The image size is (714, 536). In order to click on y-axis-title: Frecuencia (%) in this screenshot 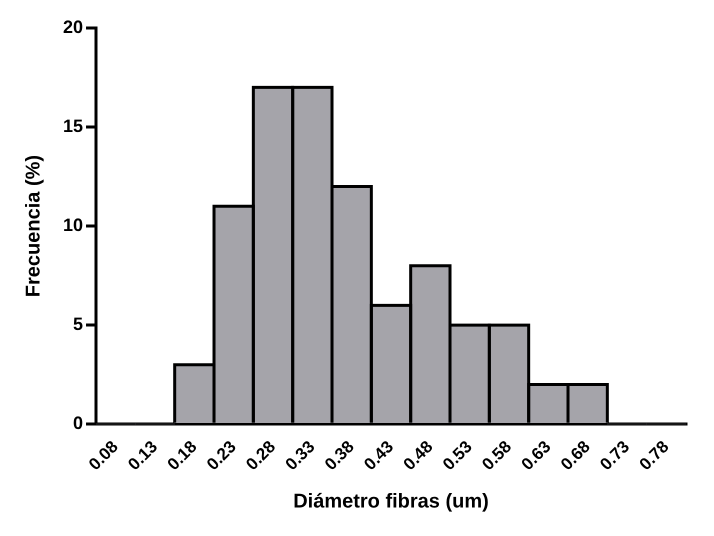, I will do `click(33, 226)`.